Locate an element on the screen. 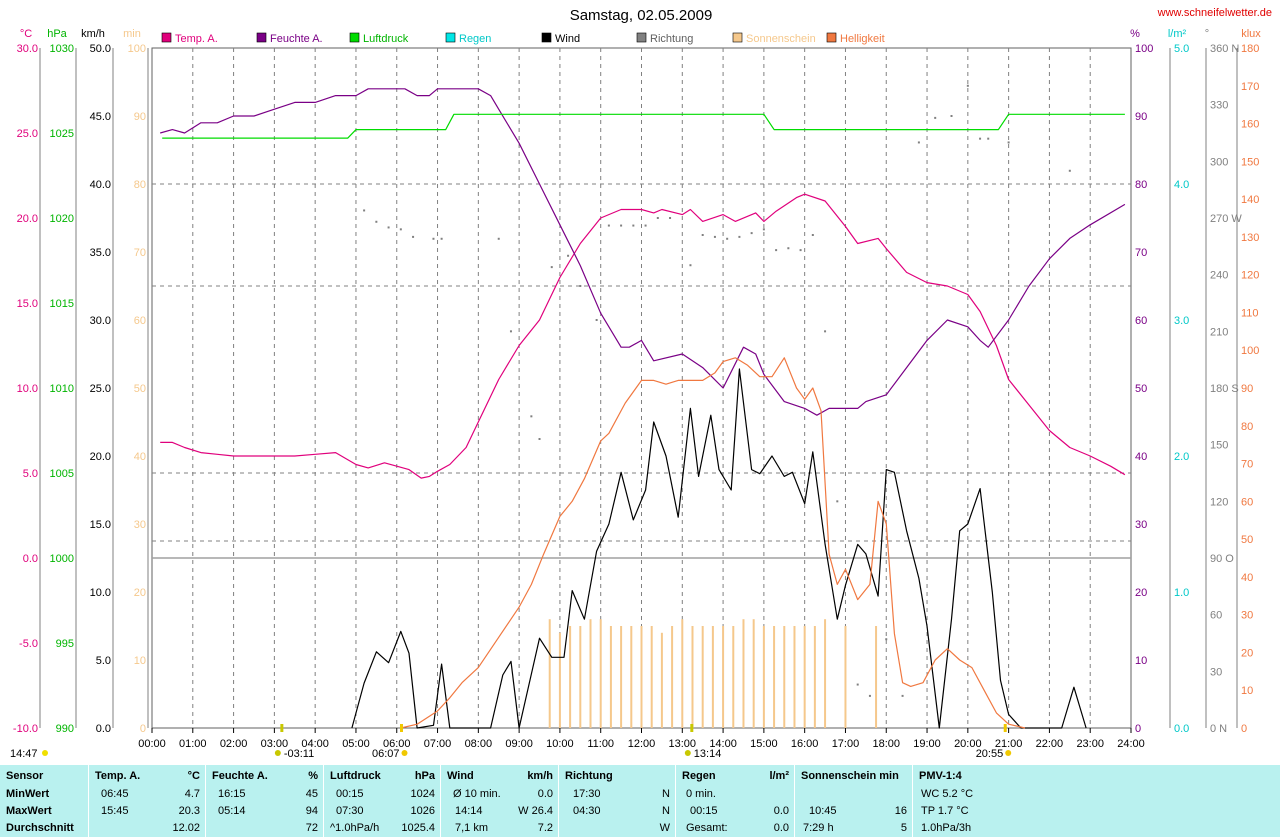  tick-temp-2: 20.0 is located at coordinates (27, 219).